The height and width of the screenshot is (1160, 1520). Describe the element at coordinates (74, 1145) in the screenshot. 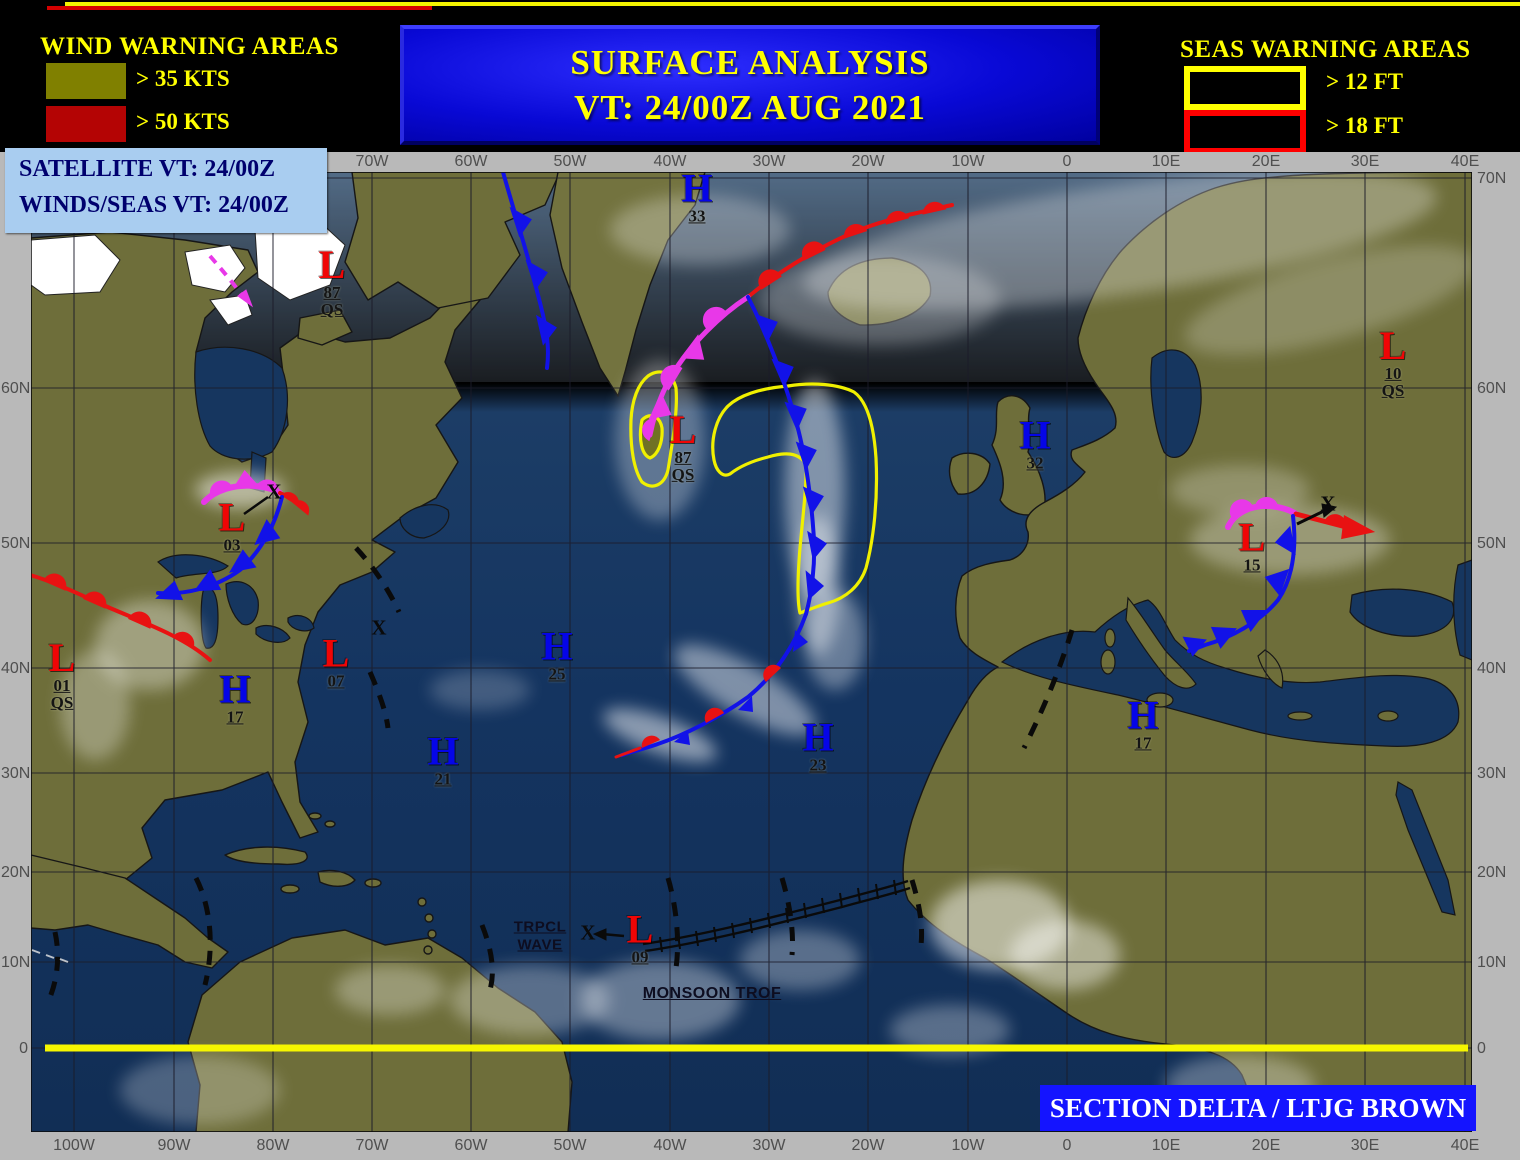

I see `axis-label: 100W` at that location.